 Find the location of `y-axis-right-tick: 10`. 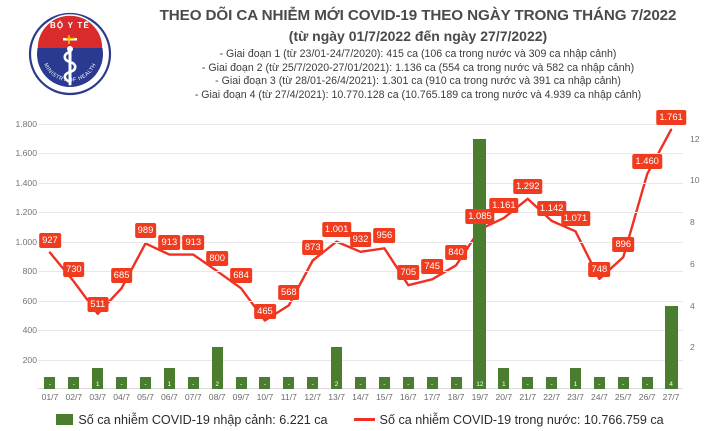

y-axis-right-tick: 10 is located at coordinates (695, 180).